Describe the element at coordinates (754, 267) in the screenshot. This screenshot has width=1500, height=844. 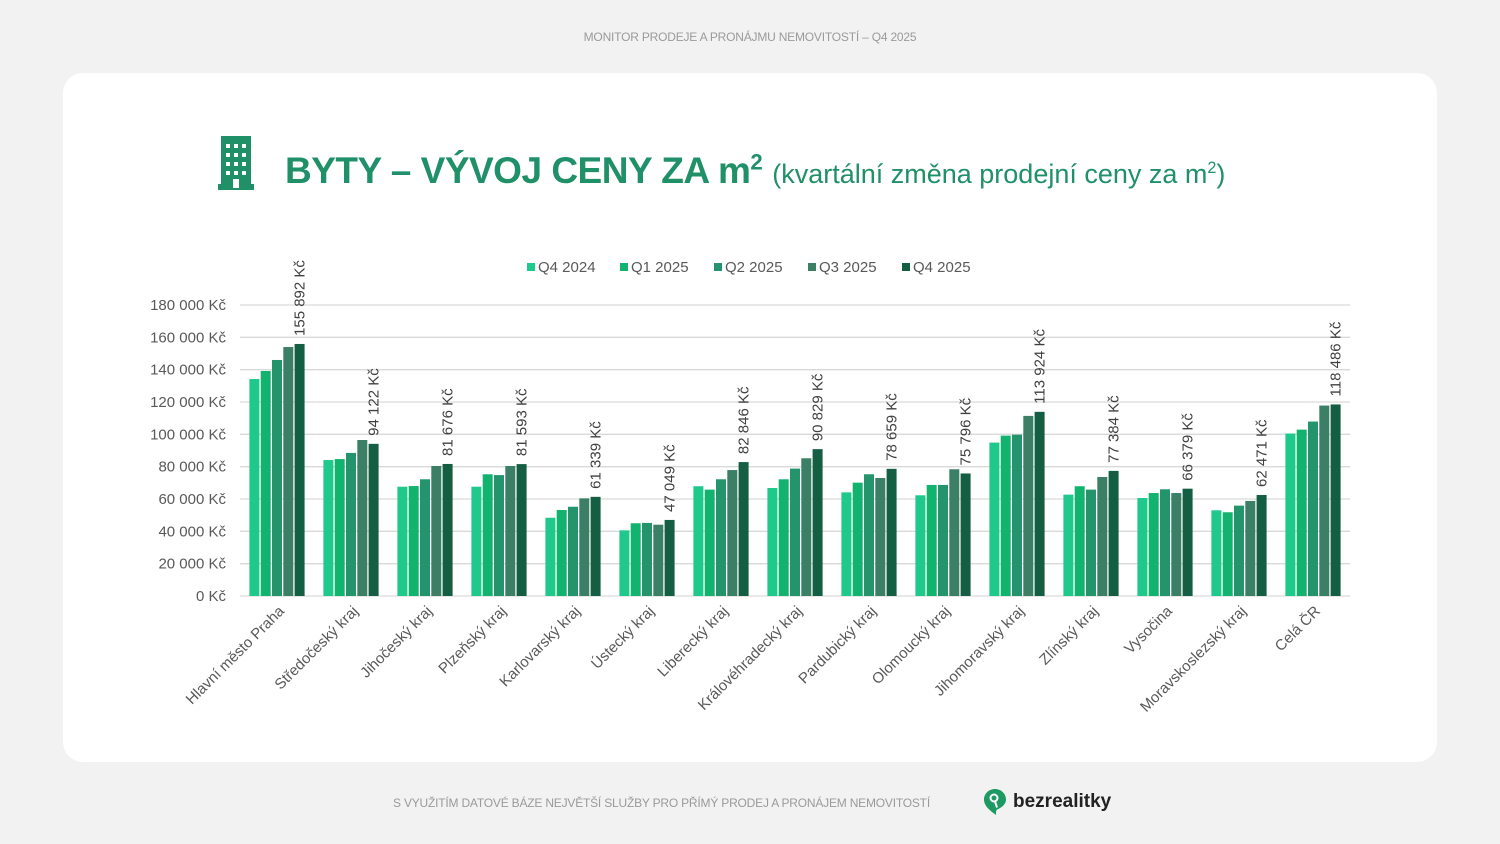
I see `legend-label: Q2 2025` at that location.